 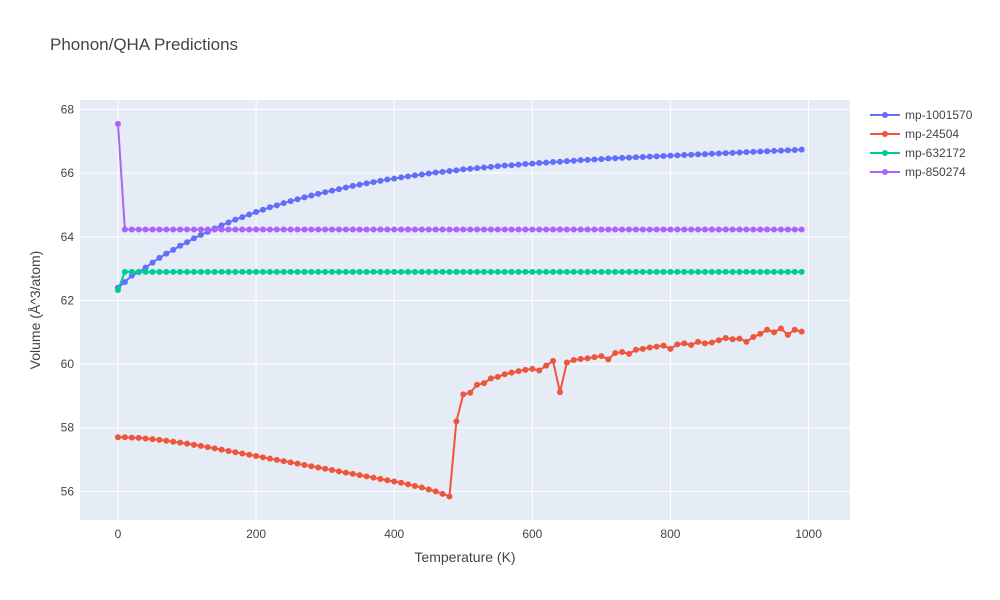 What do you see at coordinates (68, 300) in the screenshot?
I see `y-tick-label: 62` at bounding box center [68, 300].